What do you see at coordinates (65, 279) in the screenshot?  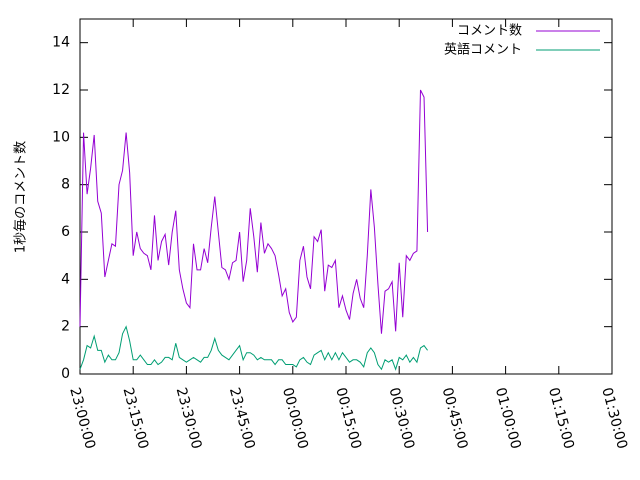 I see `y-tick-label: 4` at bounding box center [65, 279].